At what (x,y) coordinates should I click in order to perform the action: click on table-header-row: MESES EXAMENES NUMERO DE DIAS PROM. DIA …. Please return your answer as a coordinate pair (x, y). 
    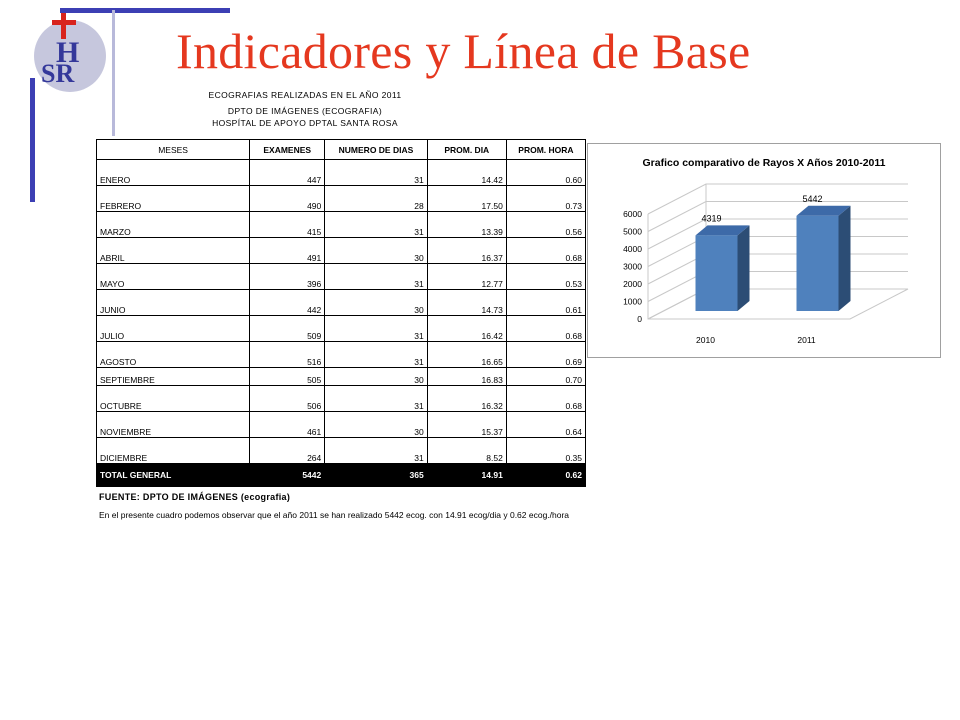
    Looking at the image, I should click on (341, 149).